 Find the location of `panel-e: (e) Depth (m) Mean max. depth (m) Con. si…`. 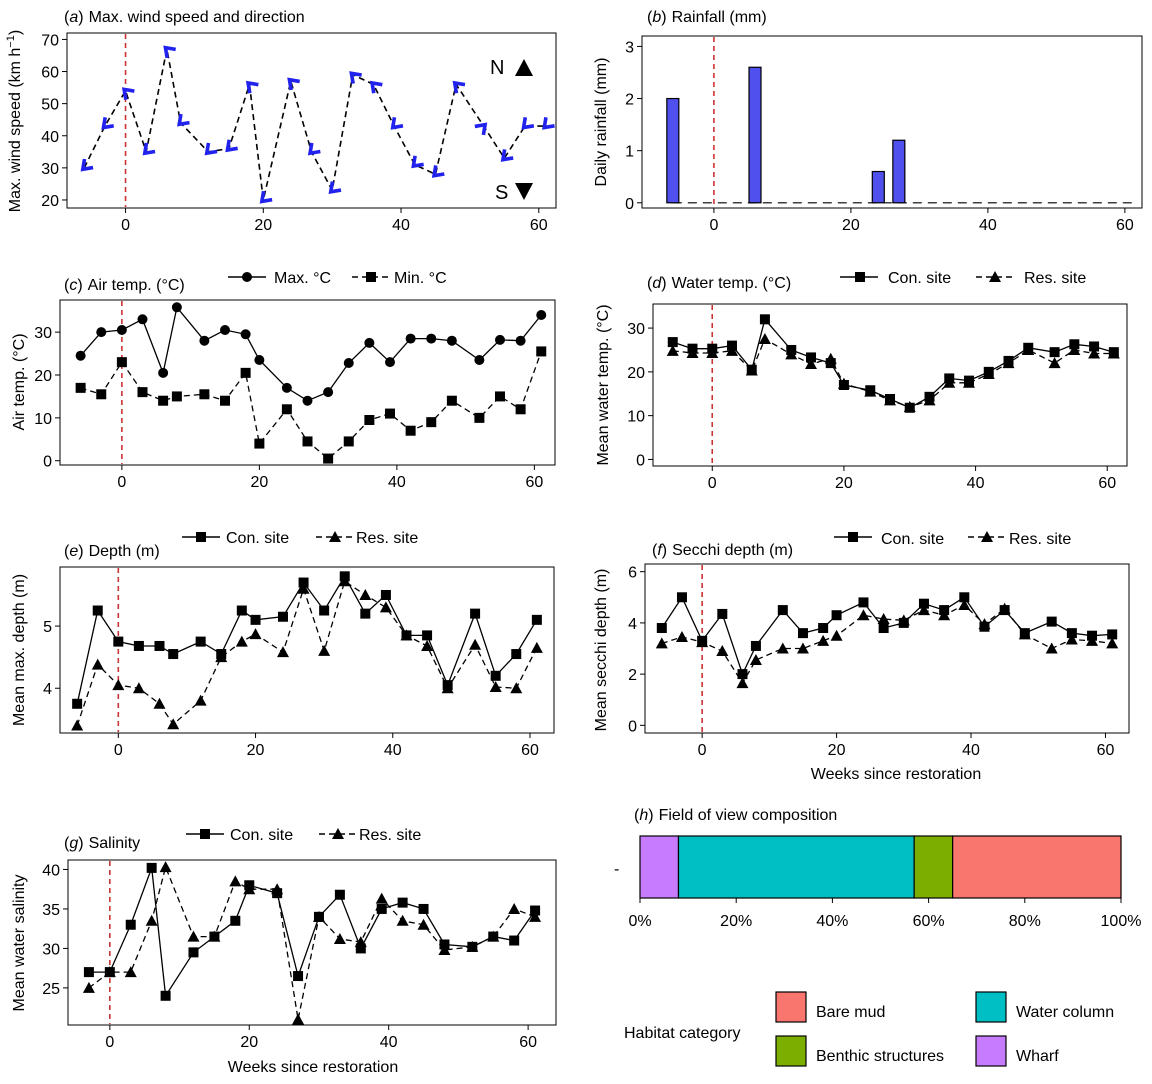

panel-e: (e) Depth (m) Mean max. depth (m) Con. si… is located at coordinates (283, 644).